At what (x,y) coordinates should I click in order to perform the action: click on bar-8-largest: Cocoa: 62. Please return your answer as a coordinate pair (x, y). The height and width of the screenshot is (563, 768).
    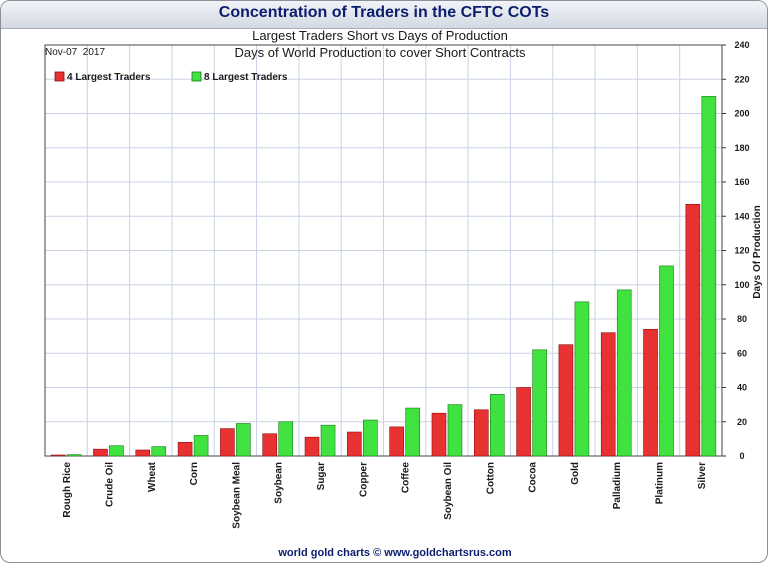
    Looking at the image, I should click on (539, 403).